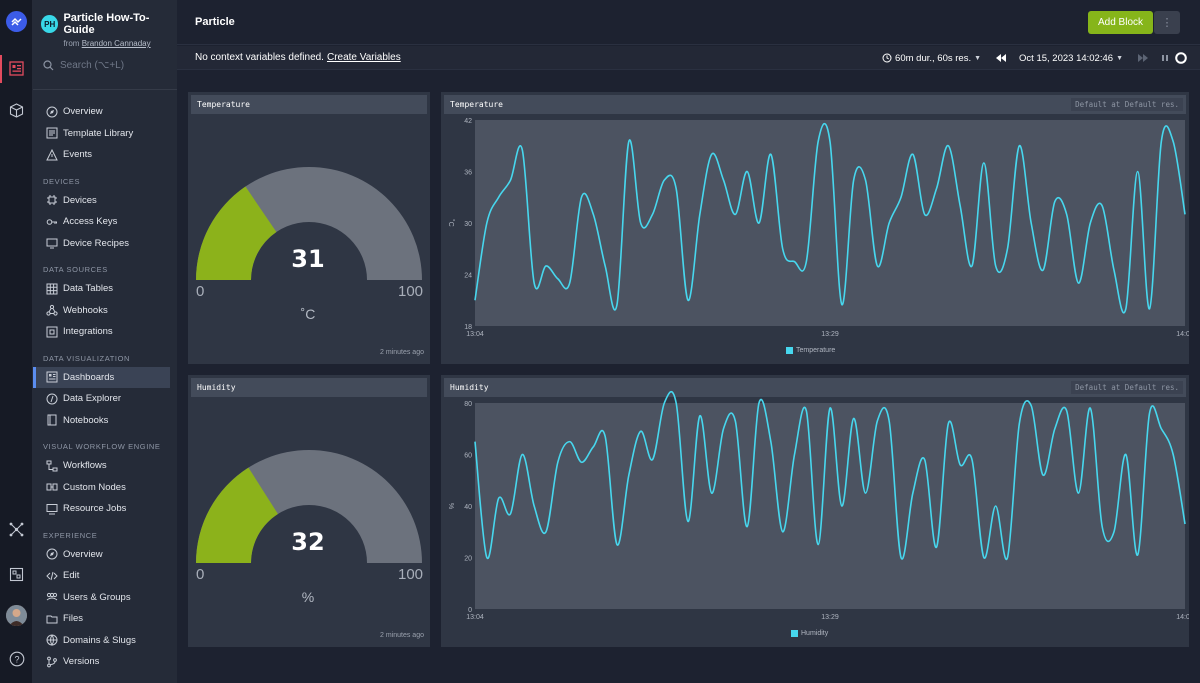 This screenshot has height=683, width=1200. Describe the element at coordinates (101, 377) in the screenshot. I see `sidebar-item-dashboards: Dashboards` at that location.